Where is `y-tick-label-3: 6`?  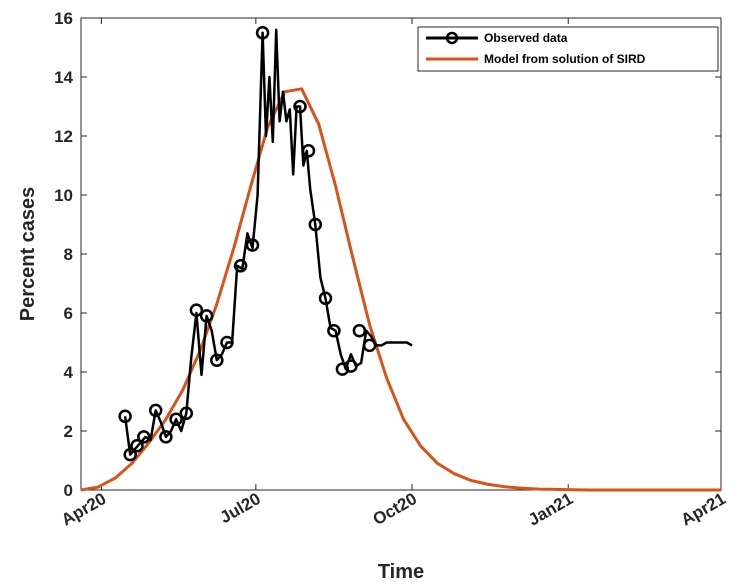 y-tick-label-3: 6 is located at coordinates (68, 313).